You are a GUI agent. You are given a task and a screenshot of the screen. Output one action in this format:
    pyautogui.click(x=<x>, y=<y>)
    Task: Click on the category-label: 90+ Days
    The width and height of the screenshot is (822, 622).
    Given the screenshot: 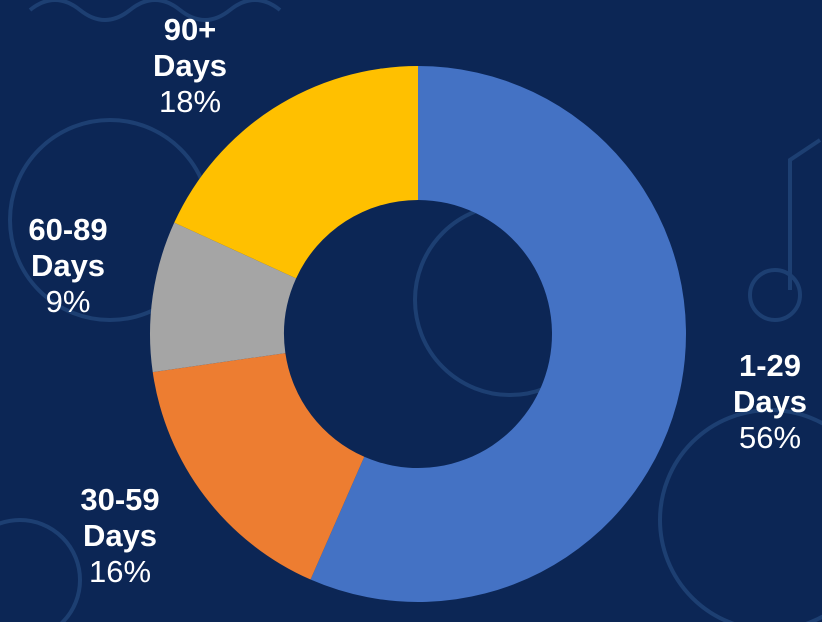 What is the action you would take?
    pyautogui.click(x=190, y=47)
    